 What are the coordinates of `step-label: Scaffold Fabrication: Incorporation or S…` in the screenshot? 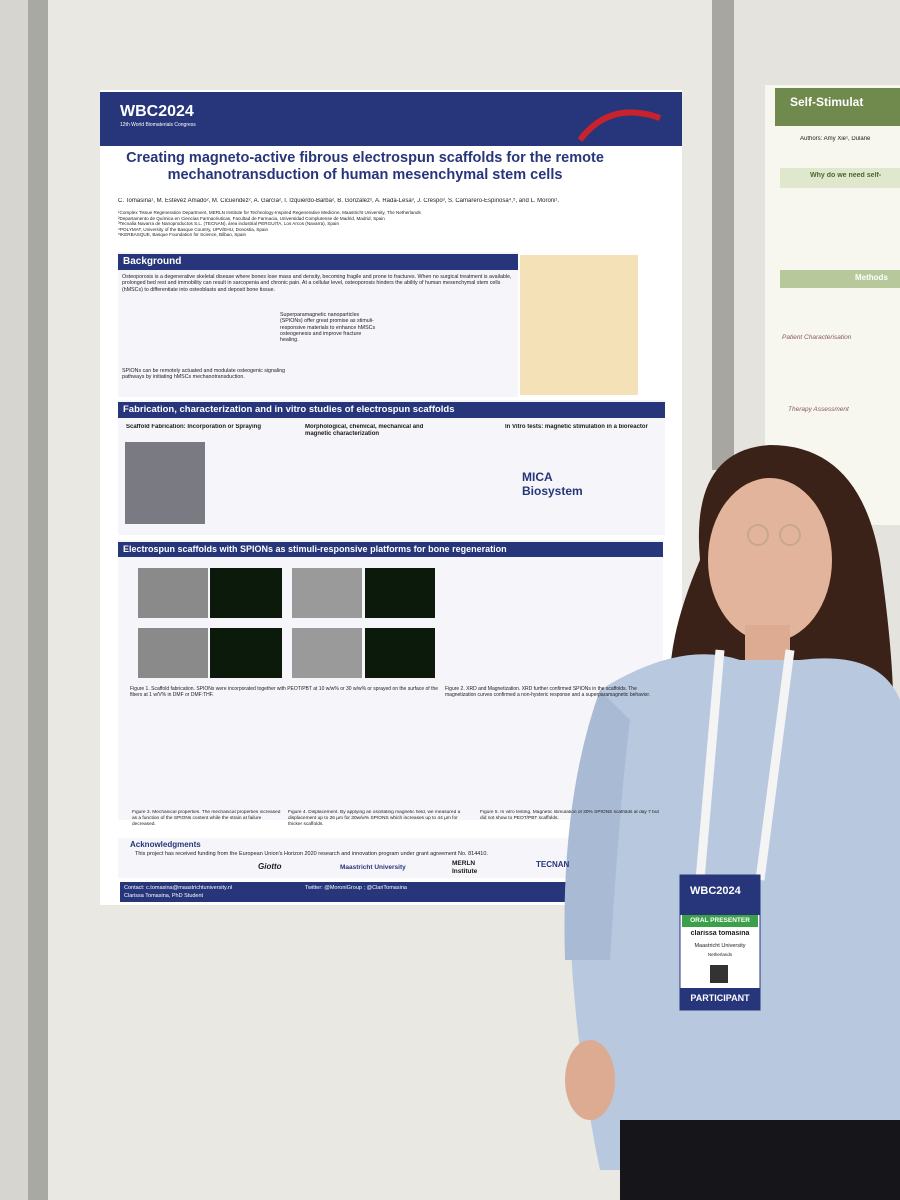 It's located at (194, 427).